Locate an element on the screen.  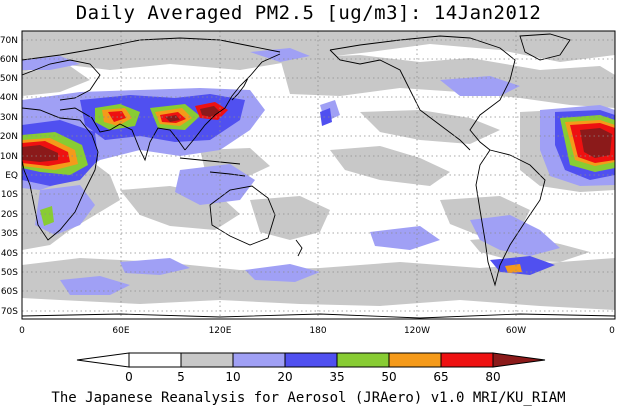
longitude-labels: 0 60E 120E 180 120W 60W 0 is located at coordinates (317, 331).